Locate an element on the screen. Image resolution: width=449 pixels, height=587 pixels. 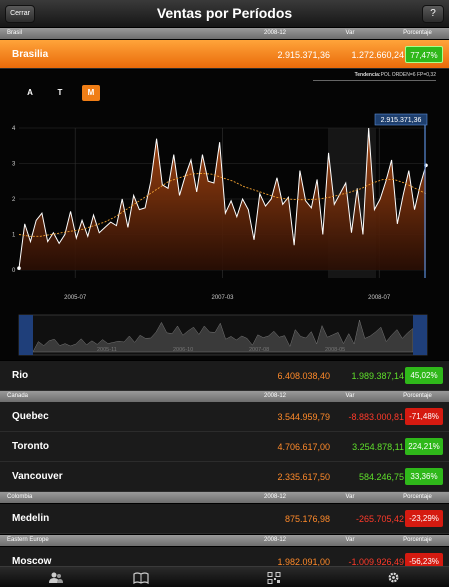
table-row-medelin: Medelin 875.176,98 -265.705,42 -23,29% is located at coordinates (224, 519).